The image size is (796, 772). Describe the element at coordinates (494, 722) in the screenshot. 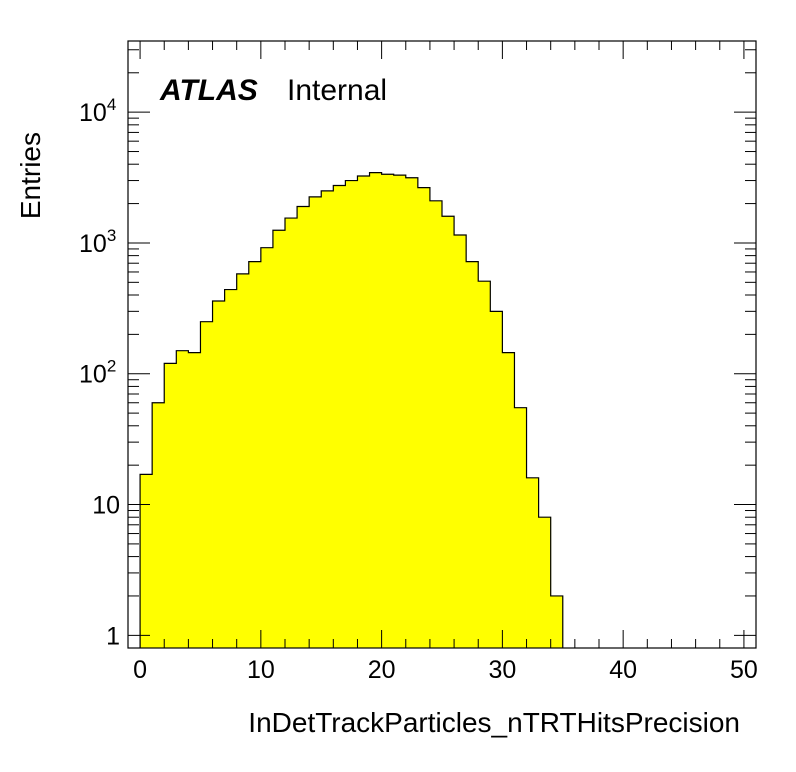

I see `x-axis-title: InDetTrackParticles_nTRTHitsPrecision` at that location.